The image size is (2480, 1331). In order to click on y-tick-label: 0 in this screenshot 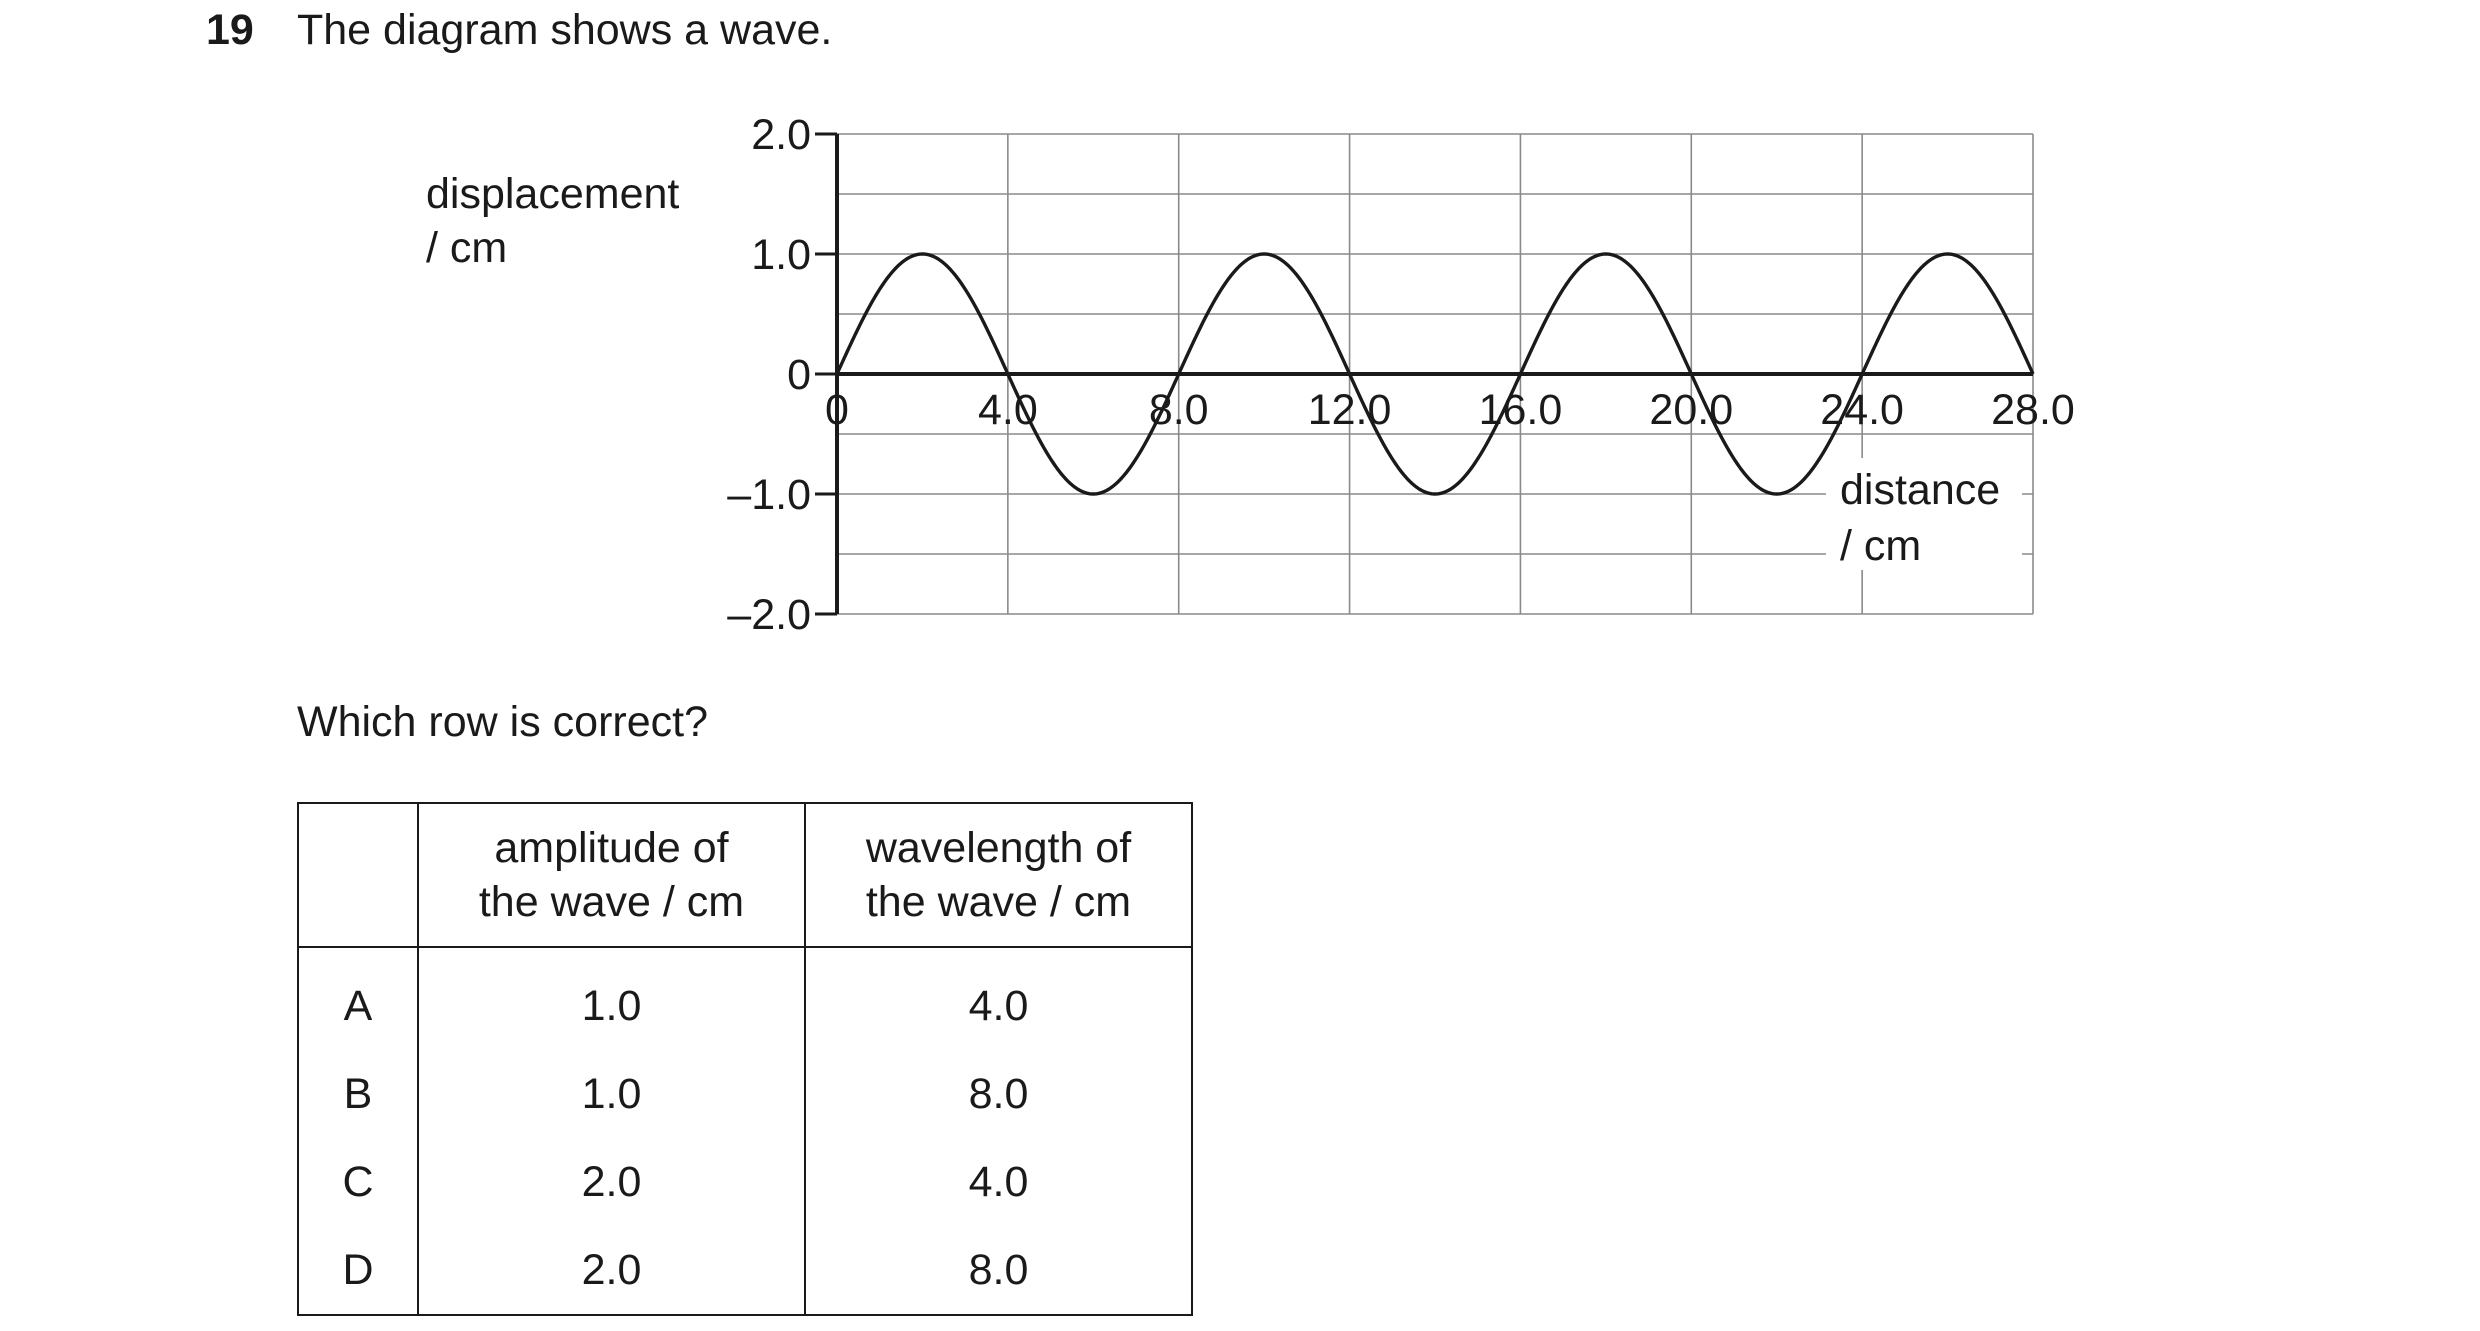, I will do `click(799, 375)`.